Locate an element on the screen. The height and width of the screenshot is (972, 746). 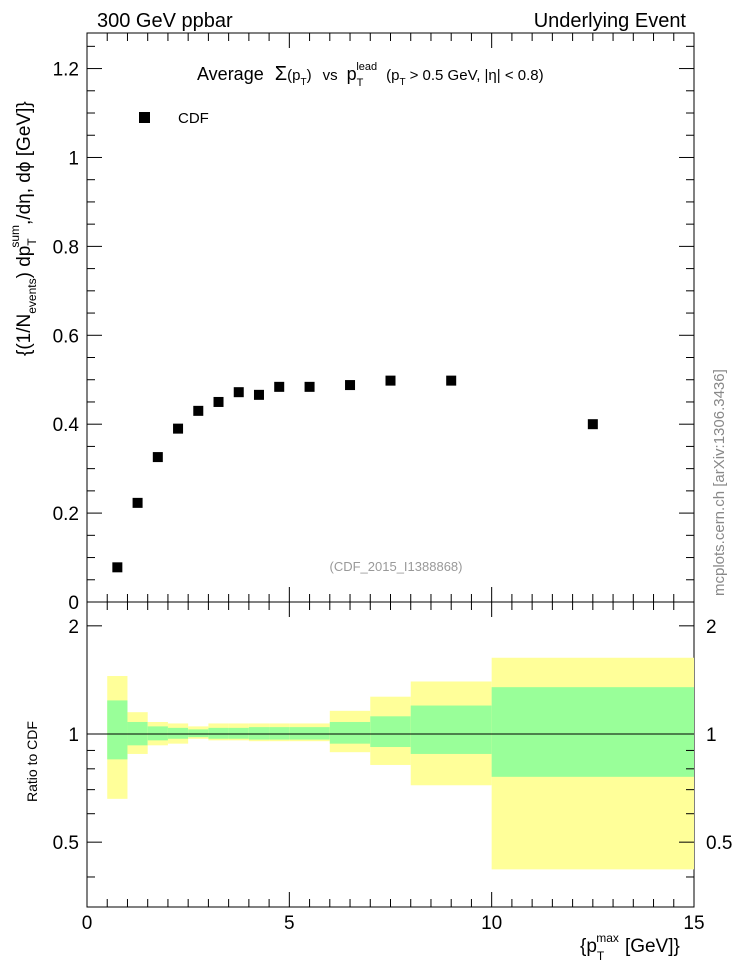
header-right-label: Underlying Event is located at coordinates (610, 21).